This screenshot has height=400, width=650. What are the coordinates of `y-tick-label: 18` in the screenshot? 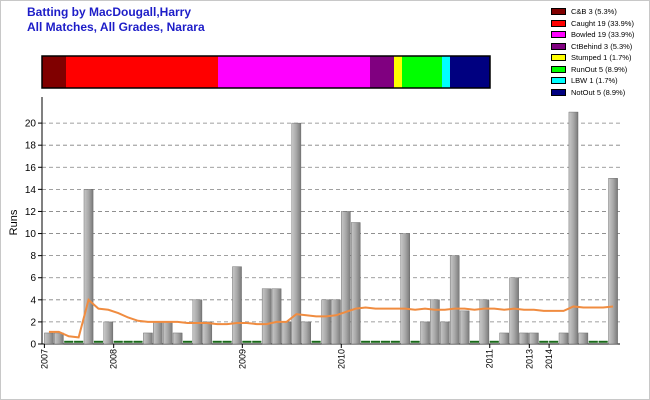 It's located at (31, 146).